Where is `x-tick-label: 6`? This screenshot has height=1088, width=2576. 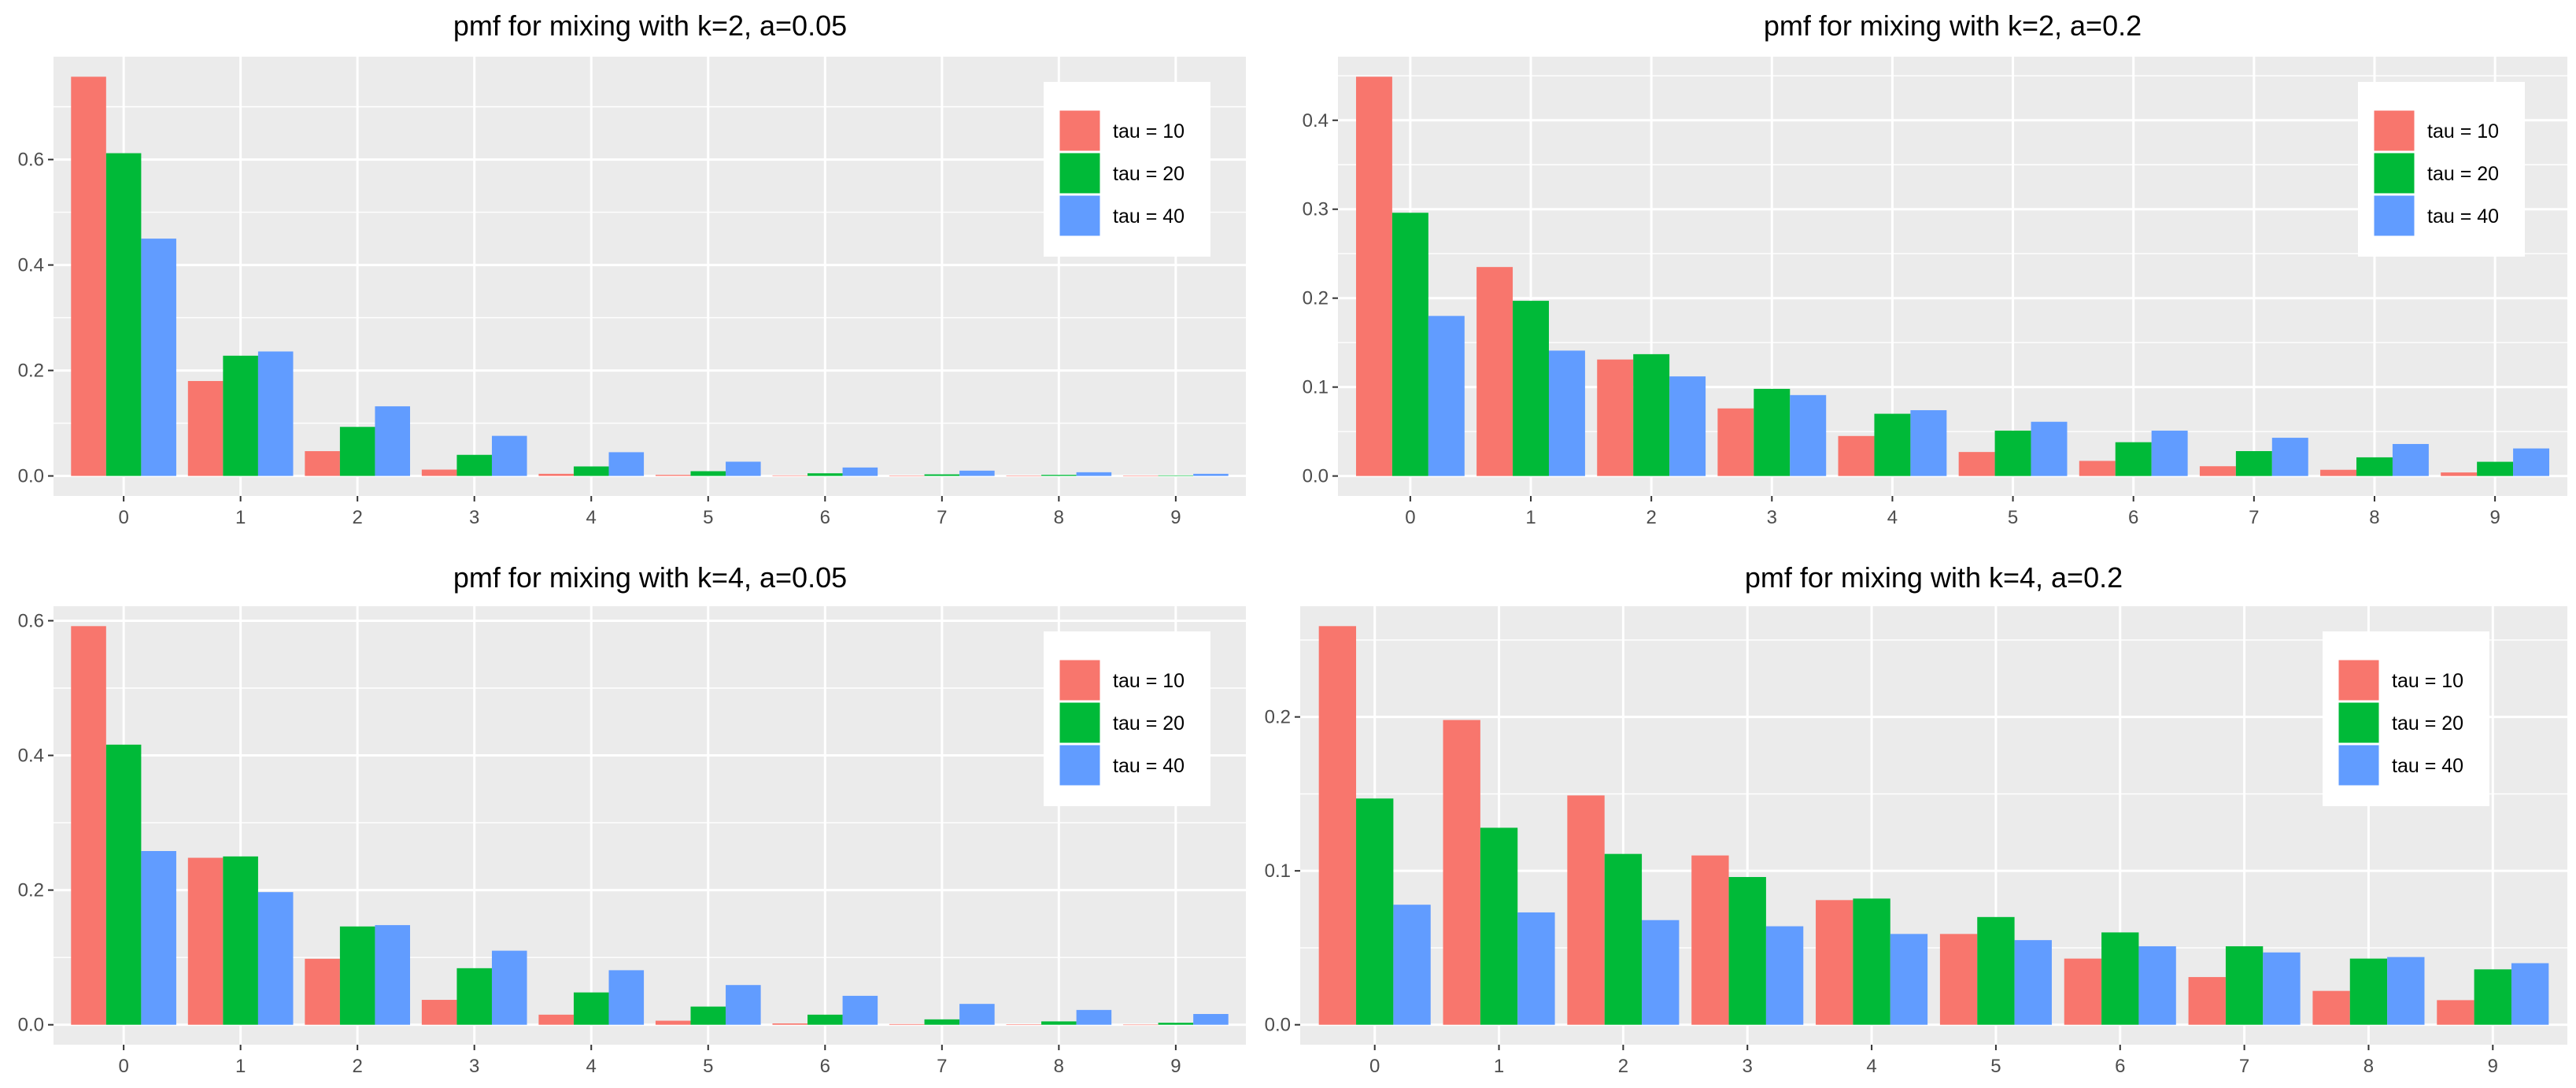
x-tick-label: 6 is located at coordinates (825, 518).